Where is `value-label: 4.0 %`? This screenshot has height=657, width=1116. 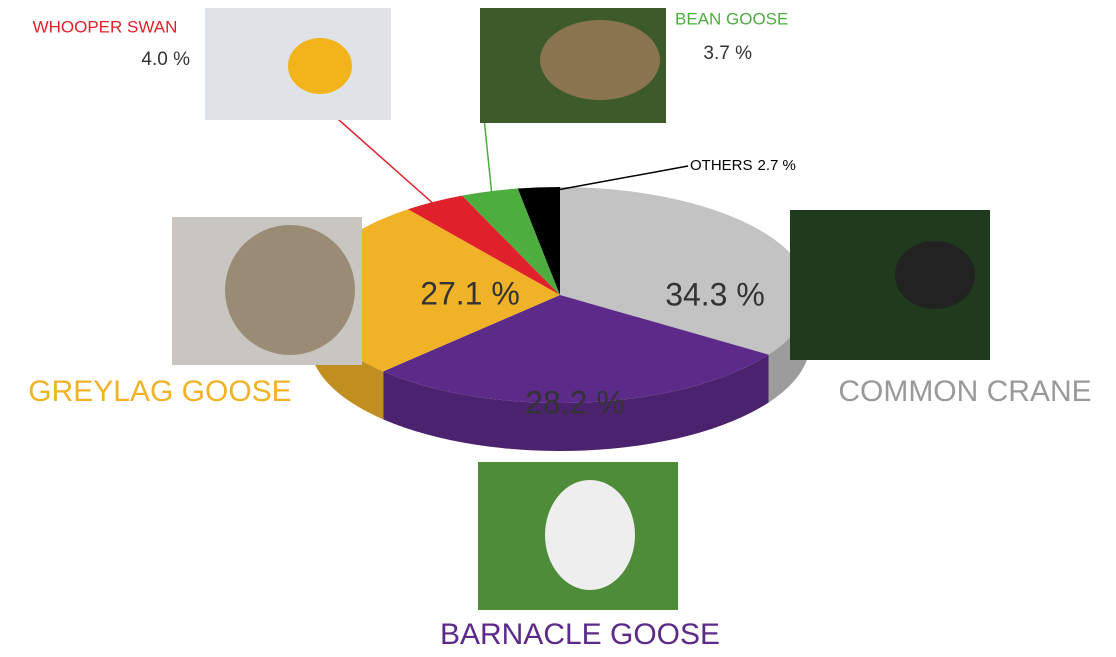 value-label: 4.0 % is located at coordinates (165, 59).